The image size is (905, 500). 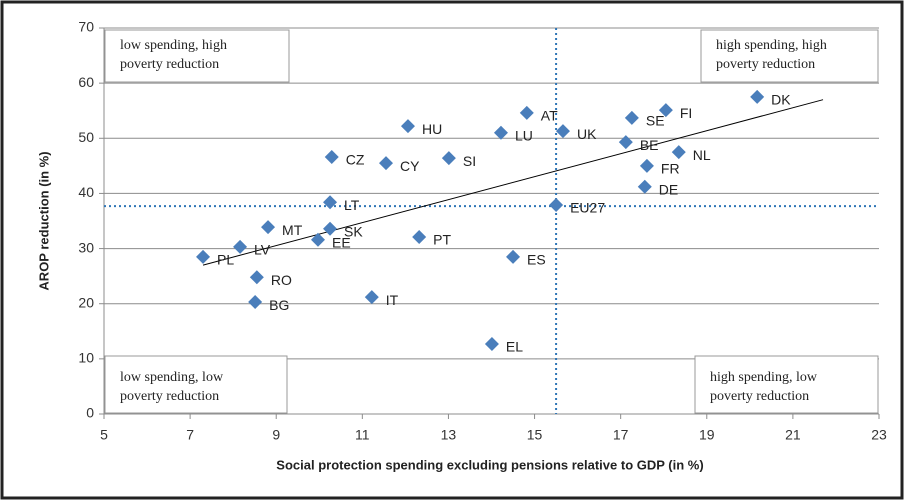 I want to click on x-tick-label: 17, so click(x=621, y=435).